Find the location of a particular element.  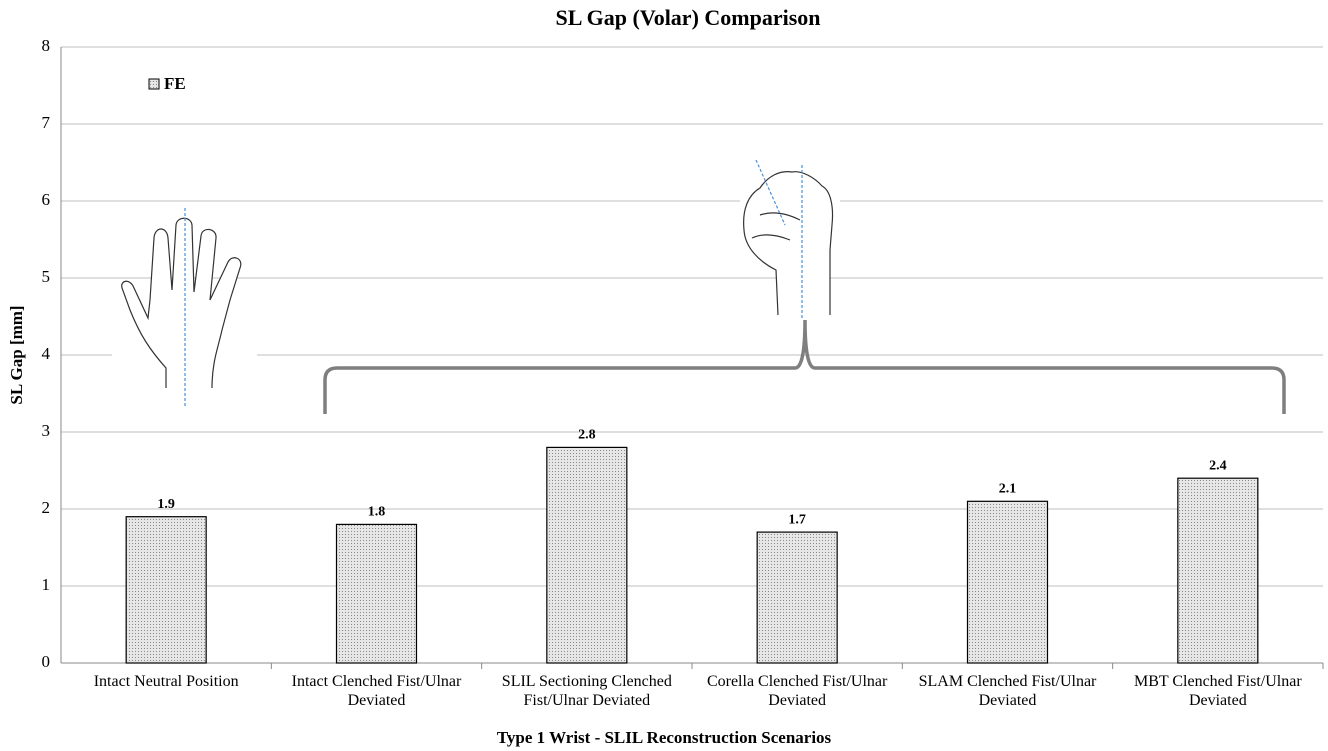

data-label: 2.1 is located at coordinates (1008, 489).